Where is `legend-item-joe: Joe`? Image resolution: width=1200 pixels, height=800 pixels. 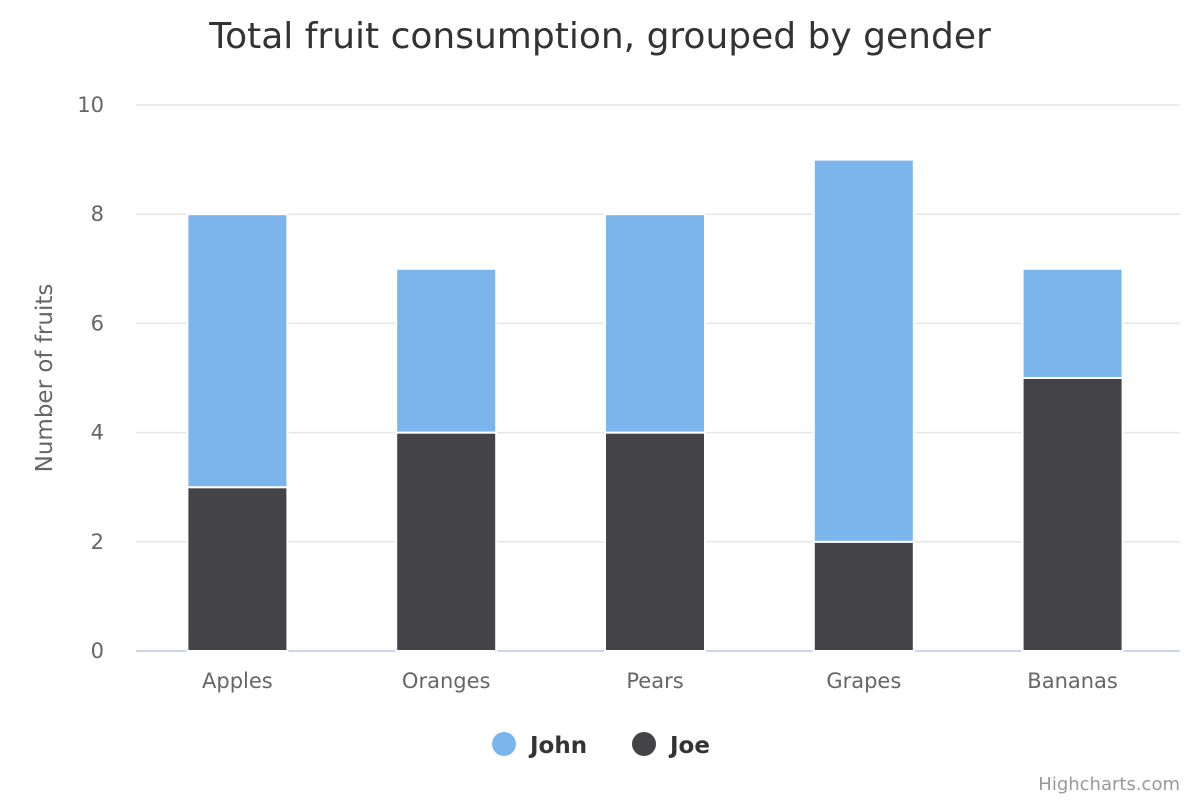
legend-item-joe: Joe is located at coordinates (671, 745).